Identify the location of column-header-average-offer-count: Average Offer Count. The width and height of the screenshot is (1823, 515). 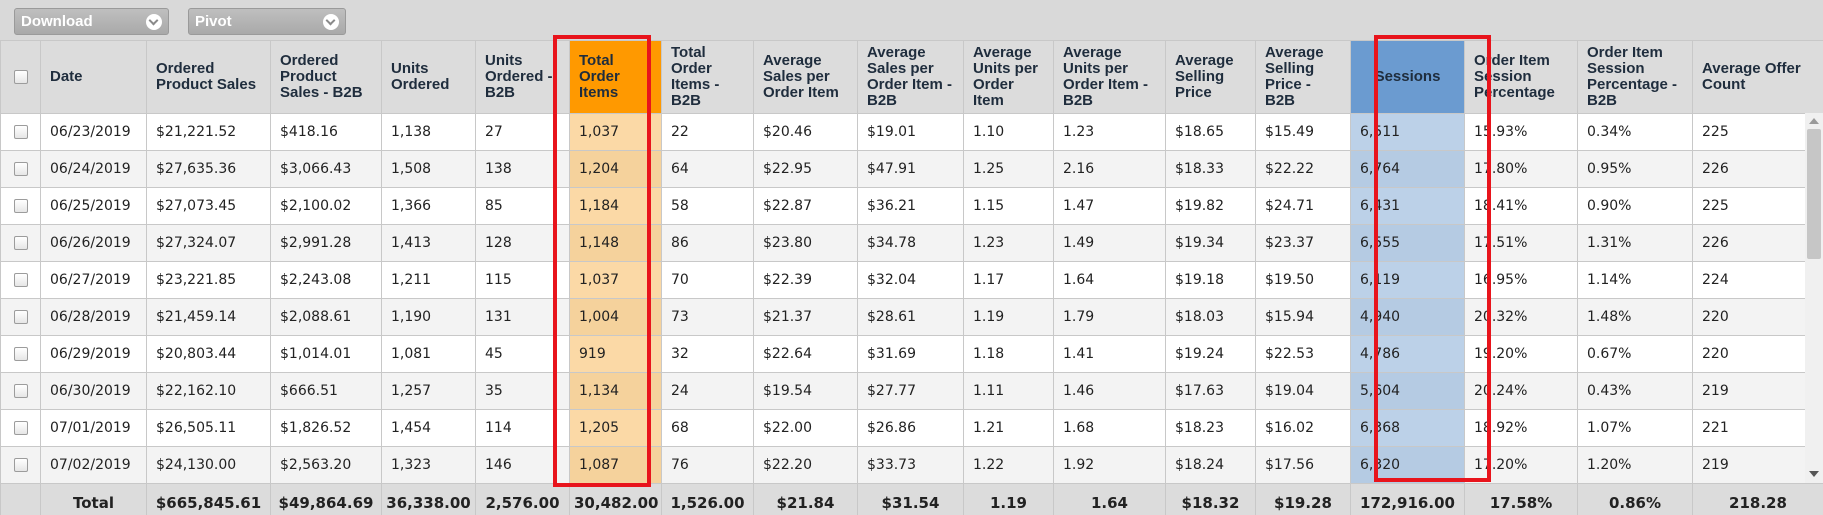
(1757, 77).